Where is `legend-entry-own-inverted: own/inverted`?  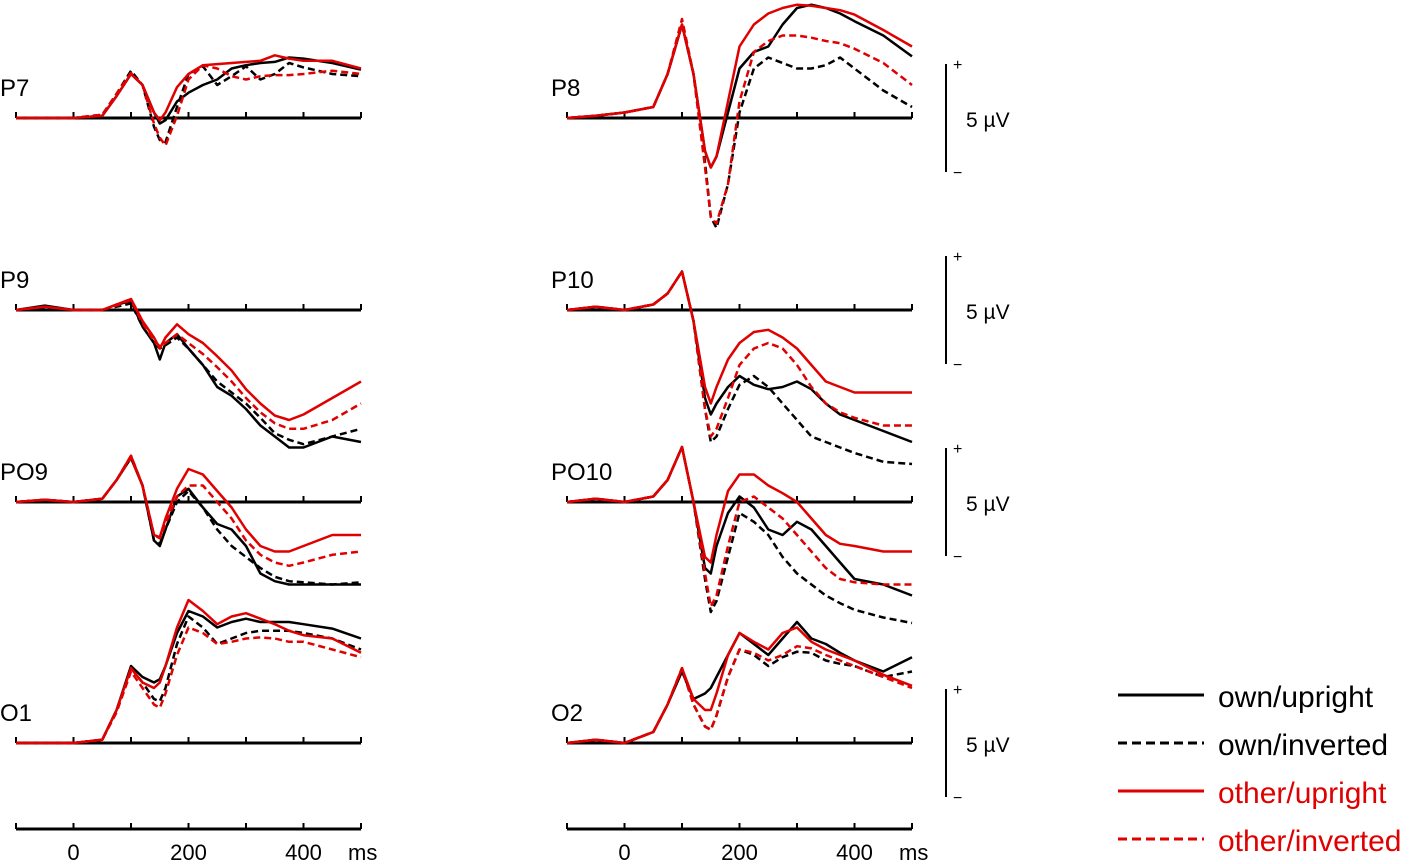 legend-entry-own-inverted: own/inverted is located at coordinates (1253, 745).